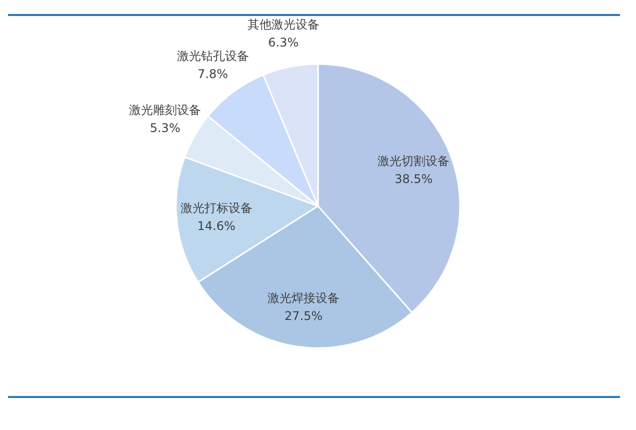 The height and width of the screenshot is (430, 636). Describe the element at coordinates (414, 161) in the screenshot. I see `slice-label: 激光切割设备` at that location.